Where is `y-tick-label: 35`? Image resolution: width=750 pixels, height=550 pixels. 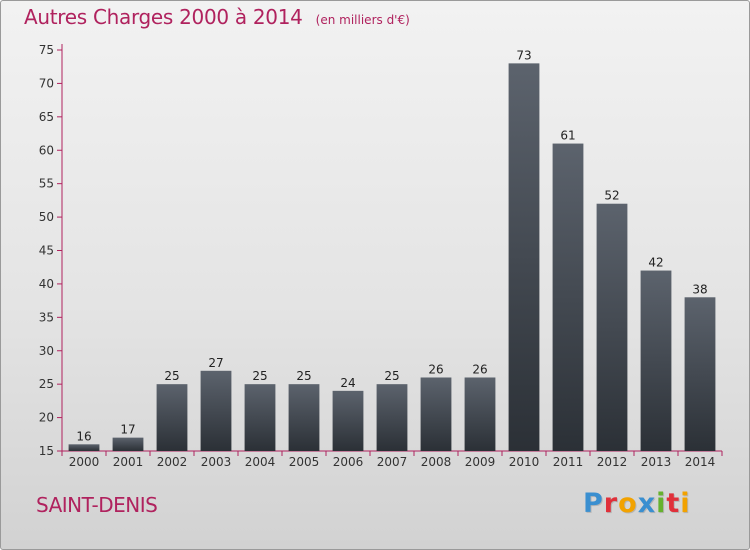 y-tick-label: 35 is located at coordinates (46, 317).